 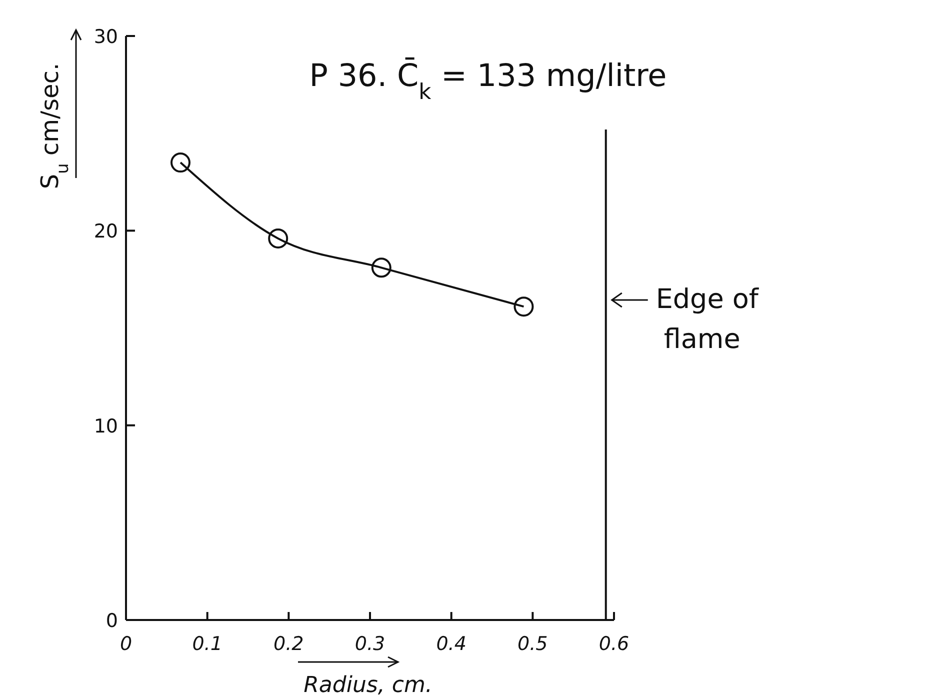 I want to click on y-tick-label: 10, so click(x=106, y=426).